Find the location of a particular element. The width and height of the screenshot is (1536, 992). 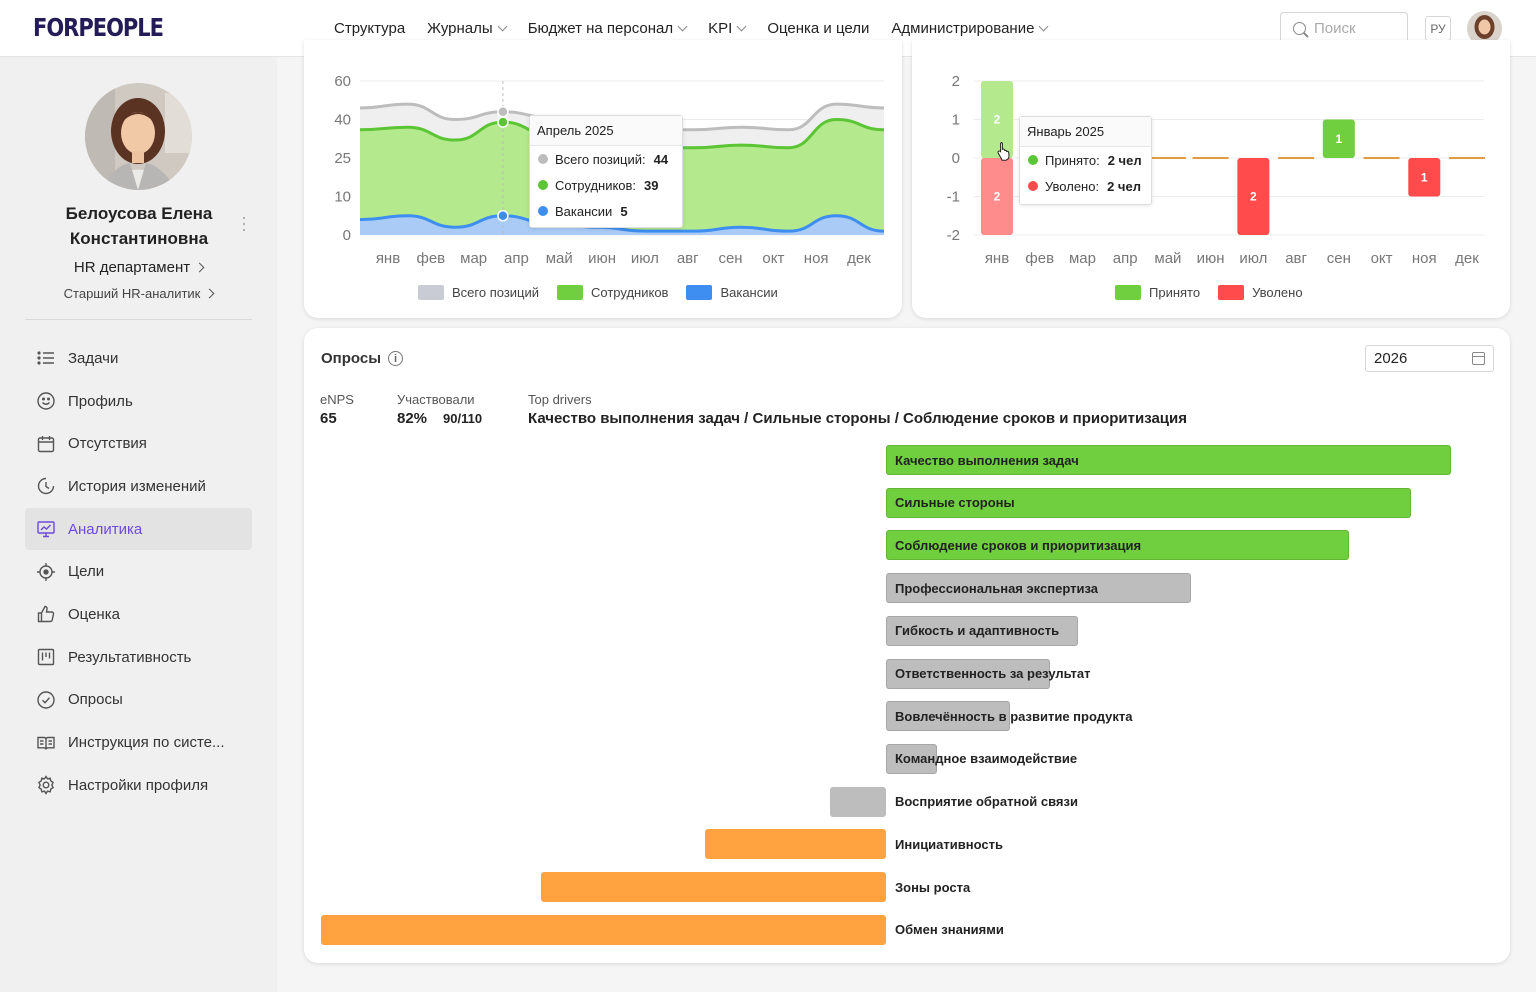

sidebar-item-label: Профиль is located at coordinates (100, 401).